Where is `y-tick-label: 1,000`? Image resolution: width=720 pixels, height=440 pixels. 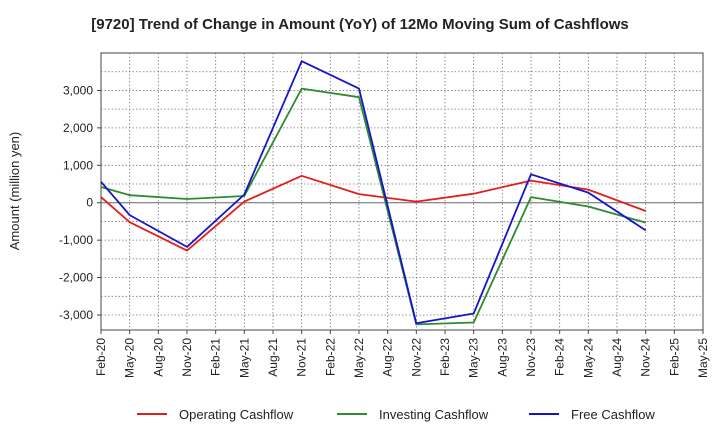 y-tick-label: 1,000 is located at coordinates (78, 165).